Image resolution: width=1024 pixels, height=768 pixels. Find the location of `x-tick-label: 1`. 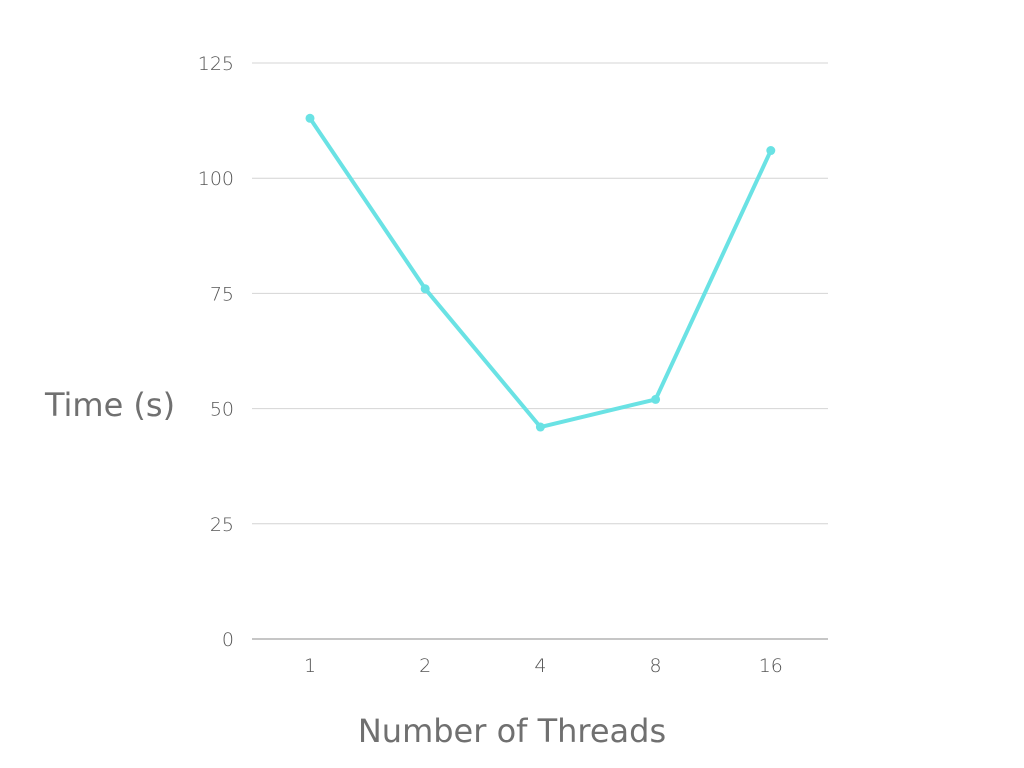

x-tick-label: 1 is located at coordinates (310, 666).